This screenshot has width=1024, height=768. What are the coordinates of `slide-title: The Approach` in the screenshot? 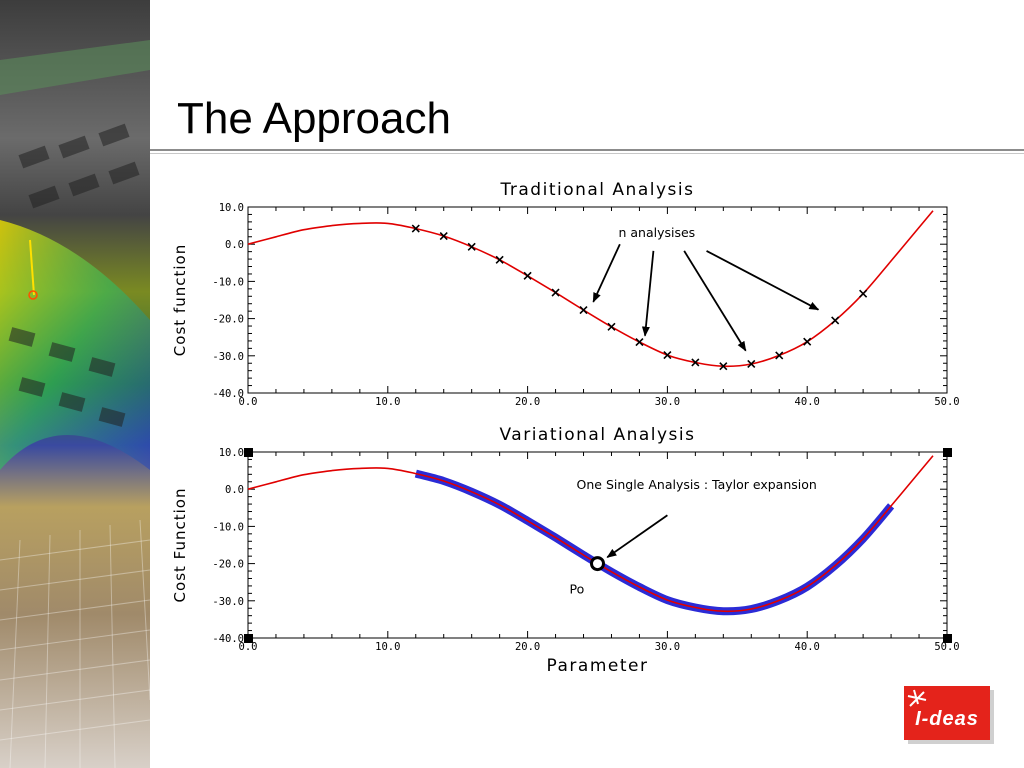 It's located at (314, 118).